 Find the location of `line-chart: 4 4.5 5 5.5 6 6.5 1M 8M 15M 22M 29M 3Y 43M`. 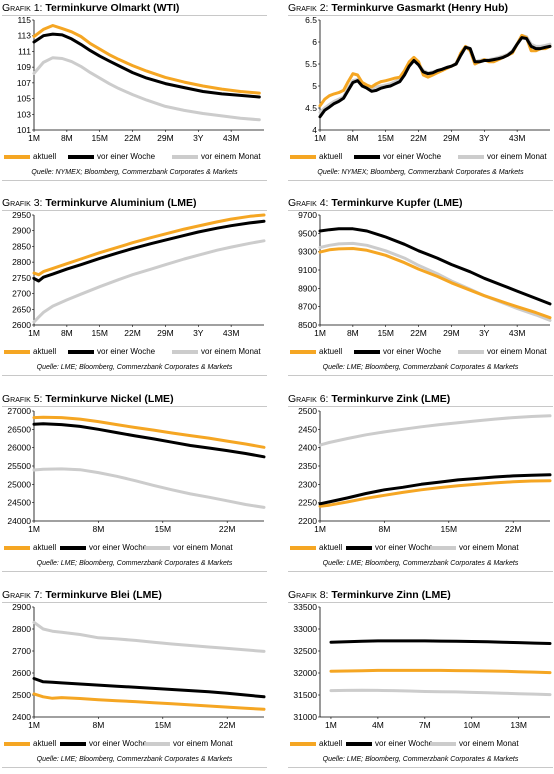

line-chart: 4 4.5 5 5.5 6 6.5 1M 8M 15M 22M 29M 3Y 43M is located at coordinates (428, 79).